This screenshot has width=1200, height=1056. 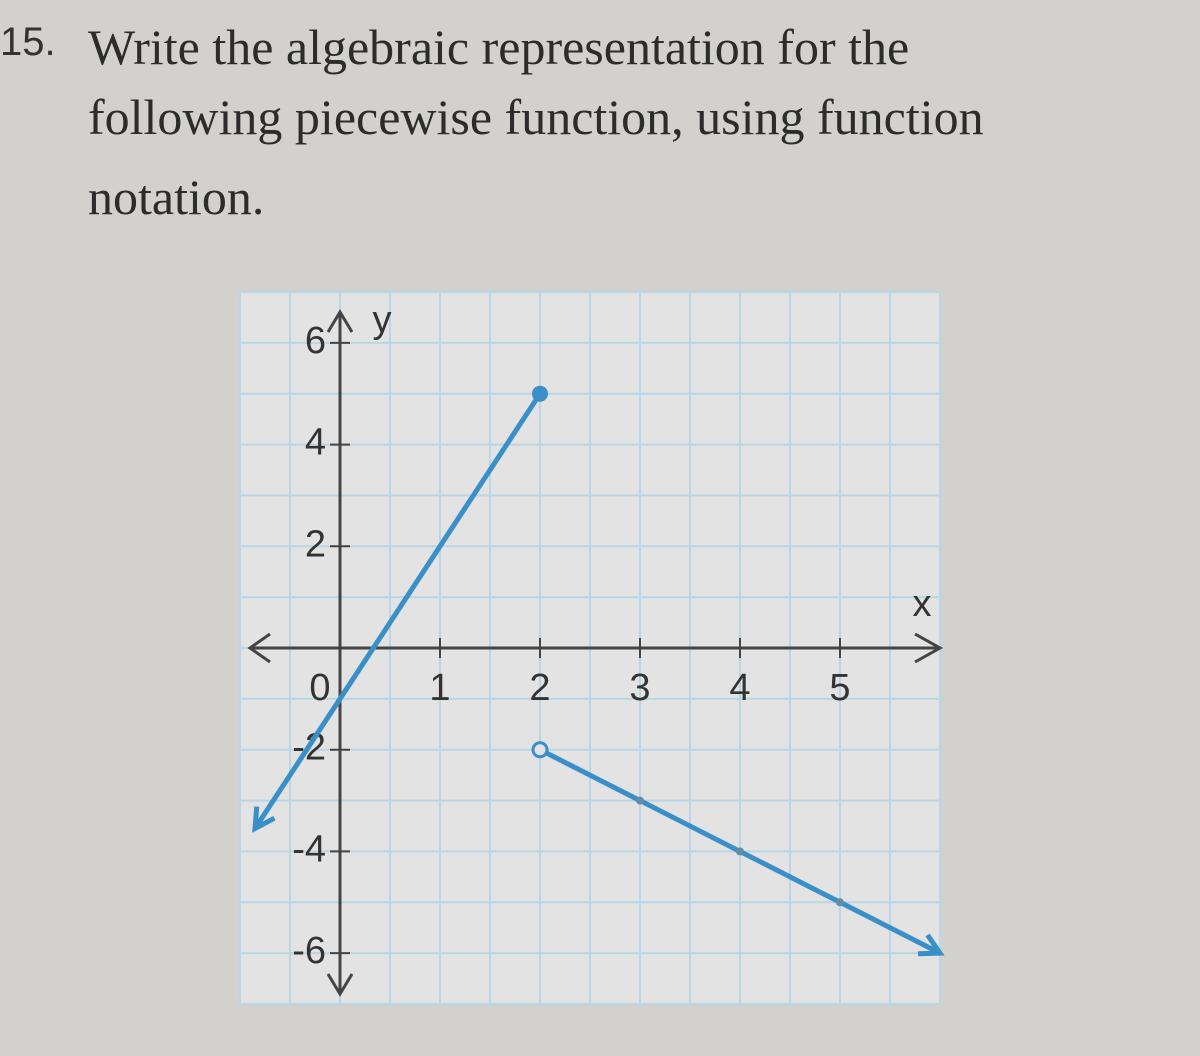 I want to click on x-tick-label: 5, so click(x=839, y=688).